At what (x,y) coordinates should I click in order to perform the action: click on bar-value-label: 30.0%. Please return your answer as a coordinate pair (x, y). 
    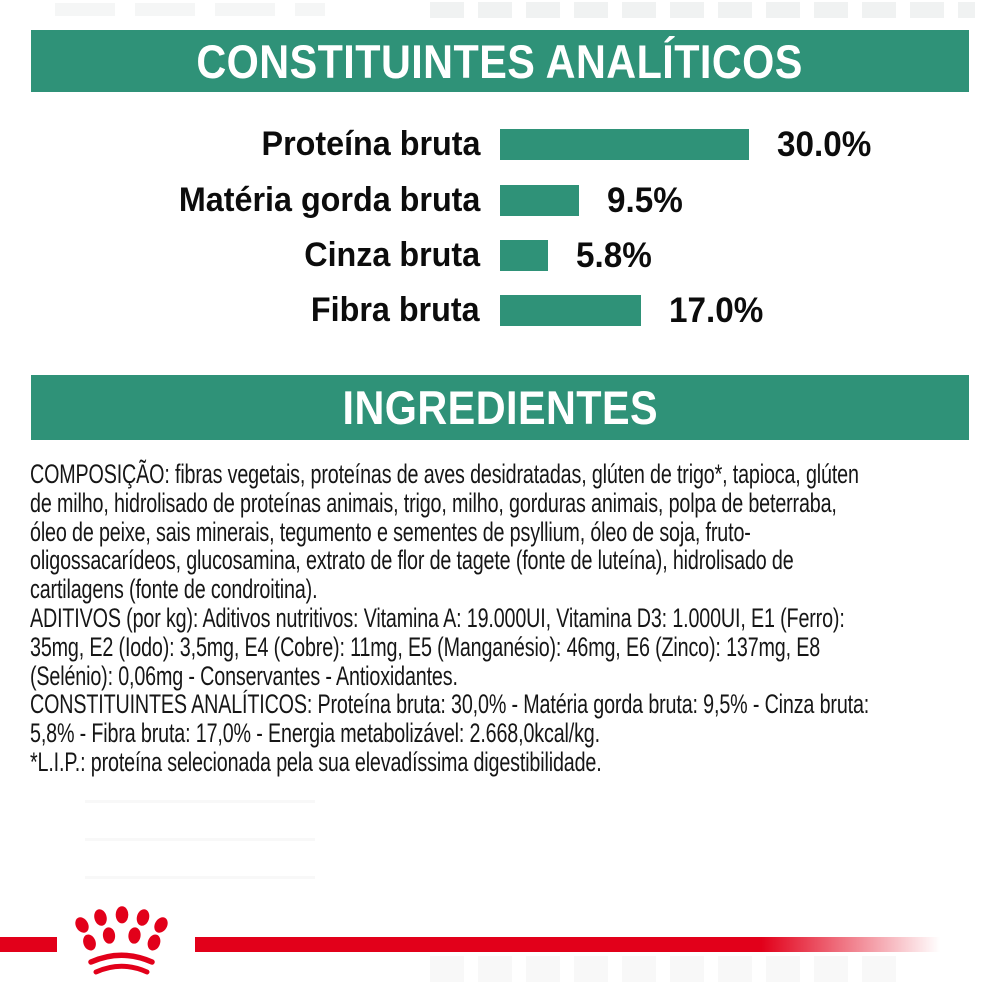
    Looking at the image, I should click on (824, 144).